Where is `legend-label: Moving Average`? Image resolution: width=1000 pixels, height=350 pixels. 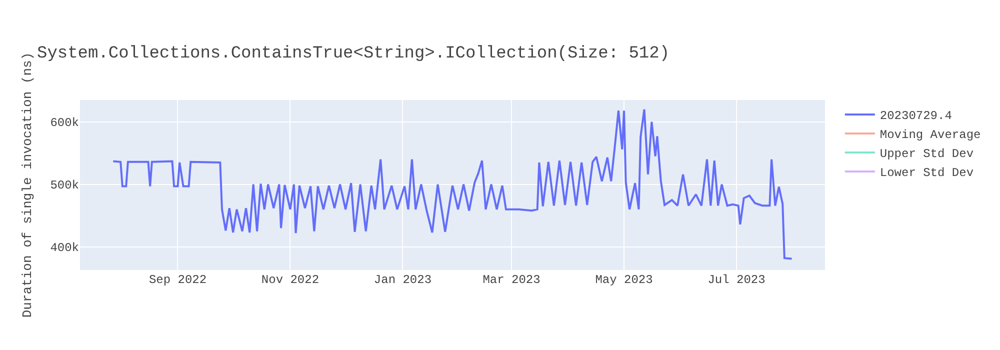 legend-label: Moving Average is located at coordinates (930, 135).